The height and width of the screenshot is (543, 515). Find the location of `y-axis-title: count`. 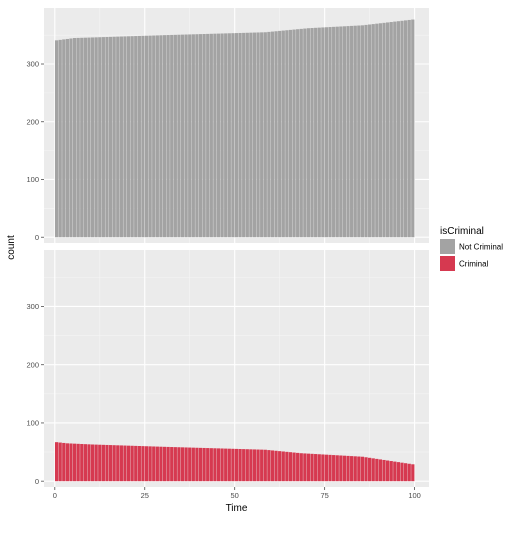

y-axis-title: count is located at coordinates (11, 247).